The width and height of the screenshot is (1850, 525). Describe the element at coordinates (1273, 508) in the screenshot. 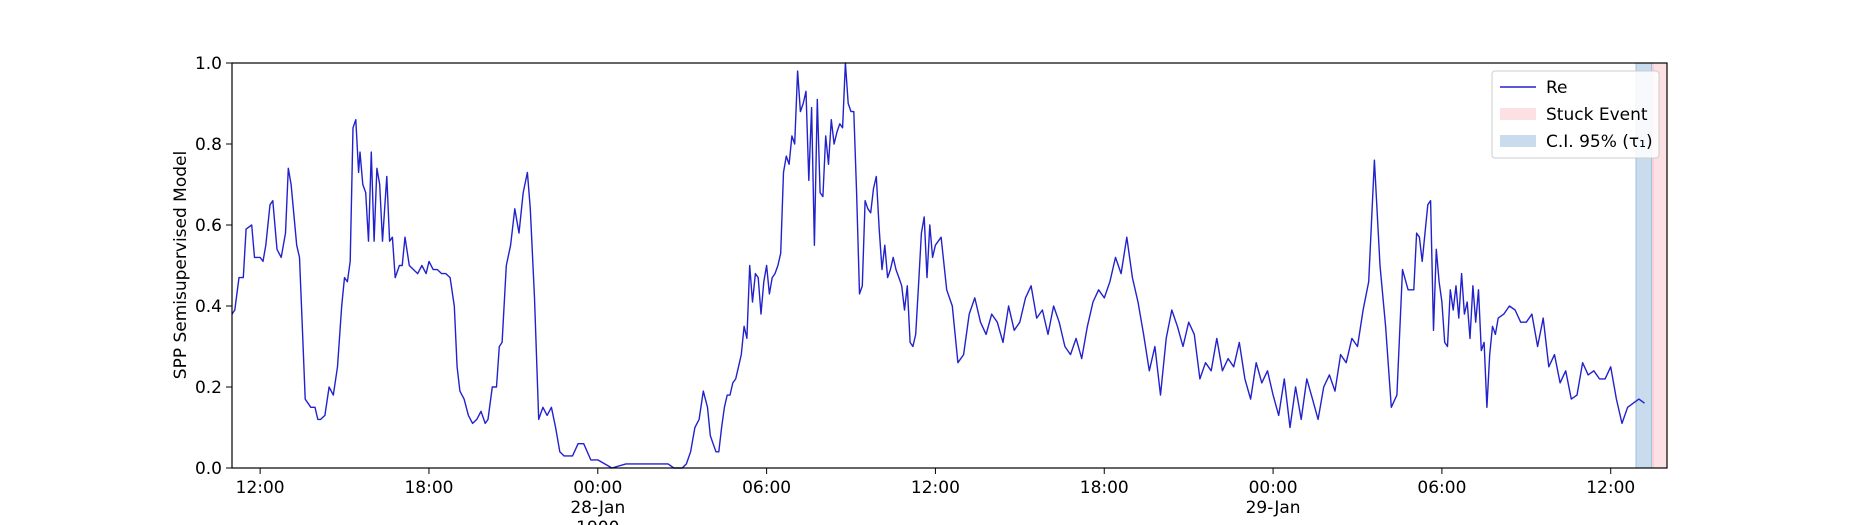

I see `x-tick-date-label: 29-Jan` at that location.